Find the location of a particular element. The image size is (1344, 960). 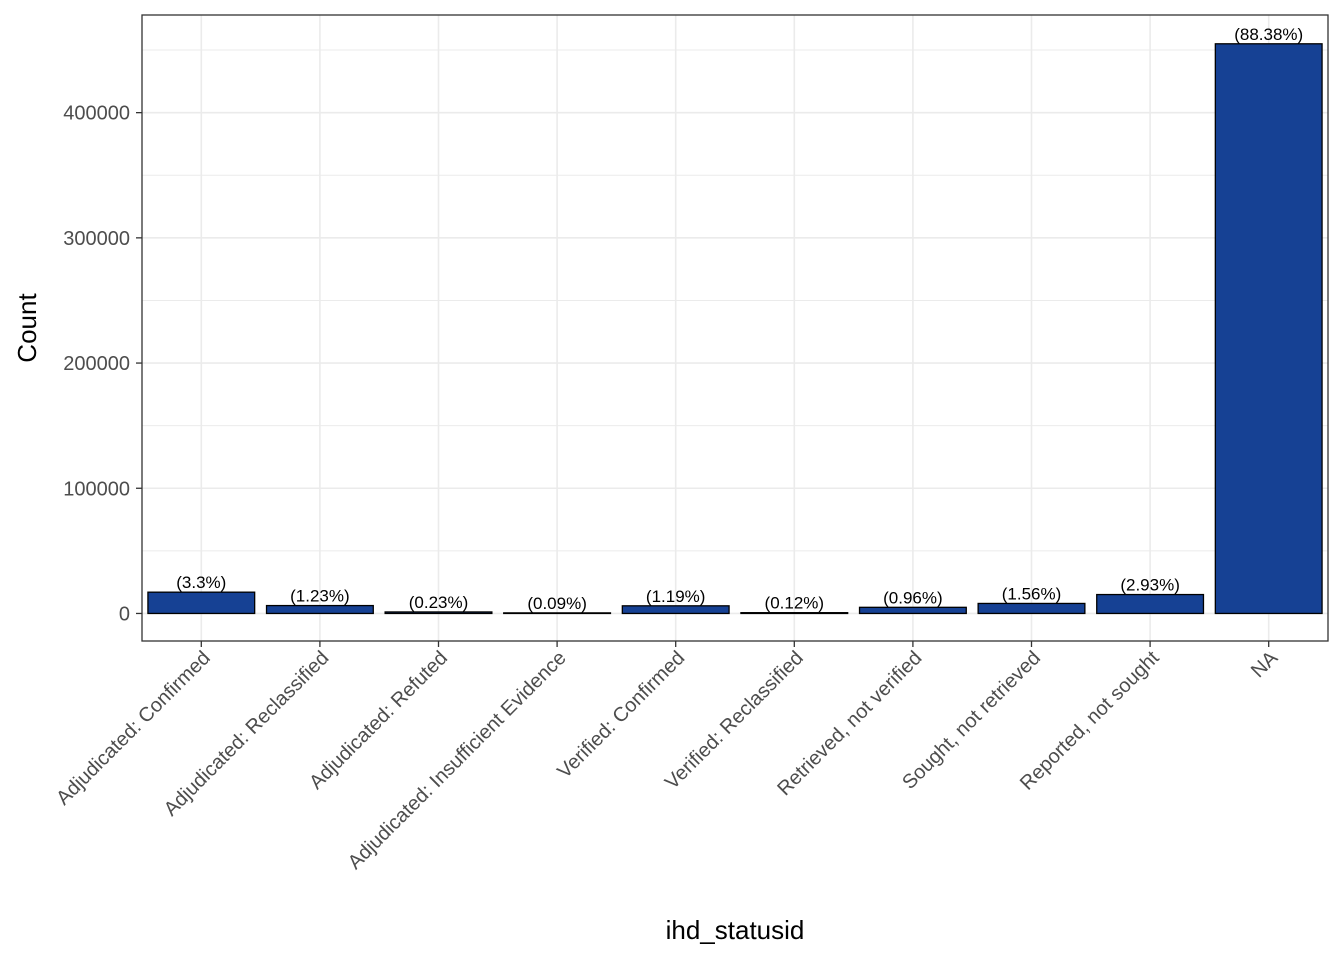

bar-label: (2.93%) is located at coordinates (1150, 585).